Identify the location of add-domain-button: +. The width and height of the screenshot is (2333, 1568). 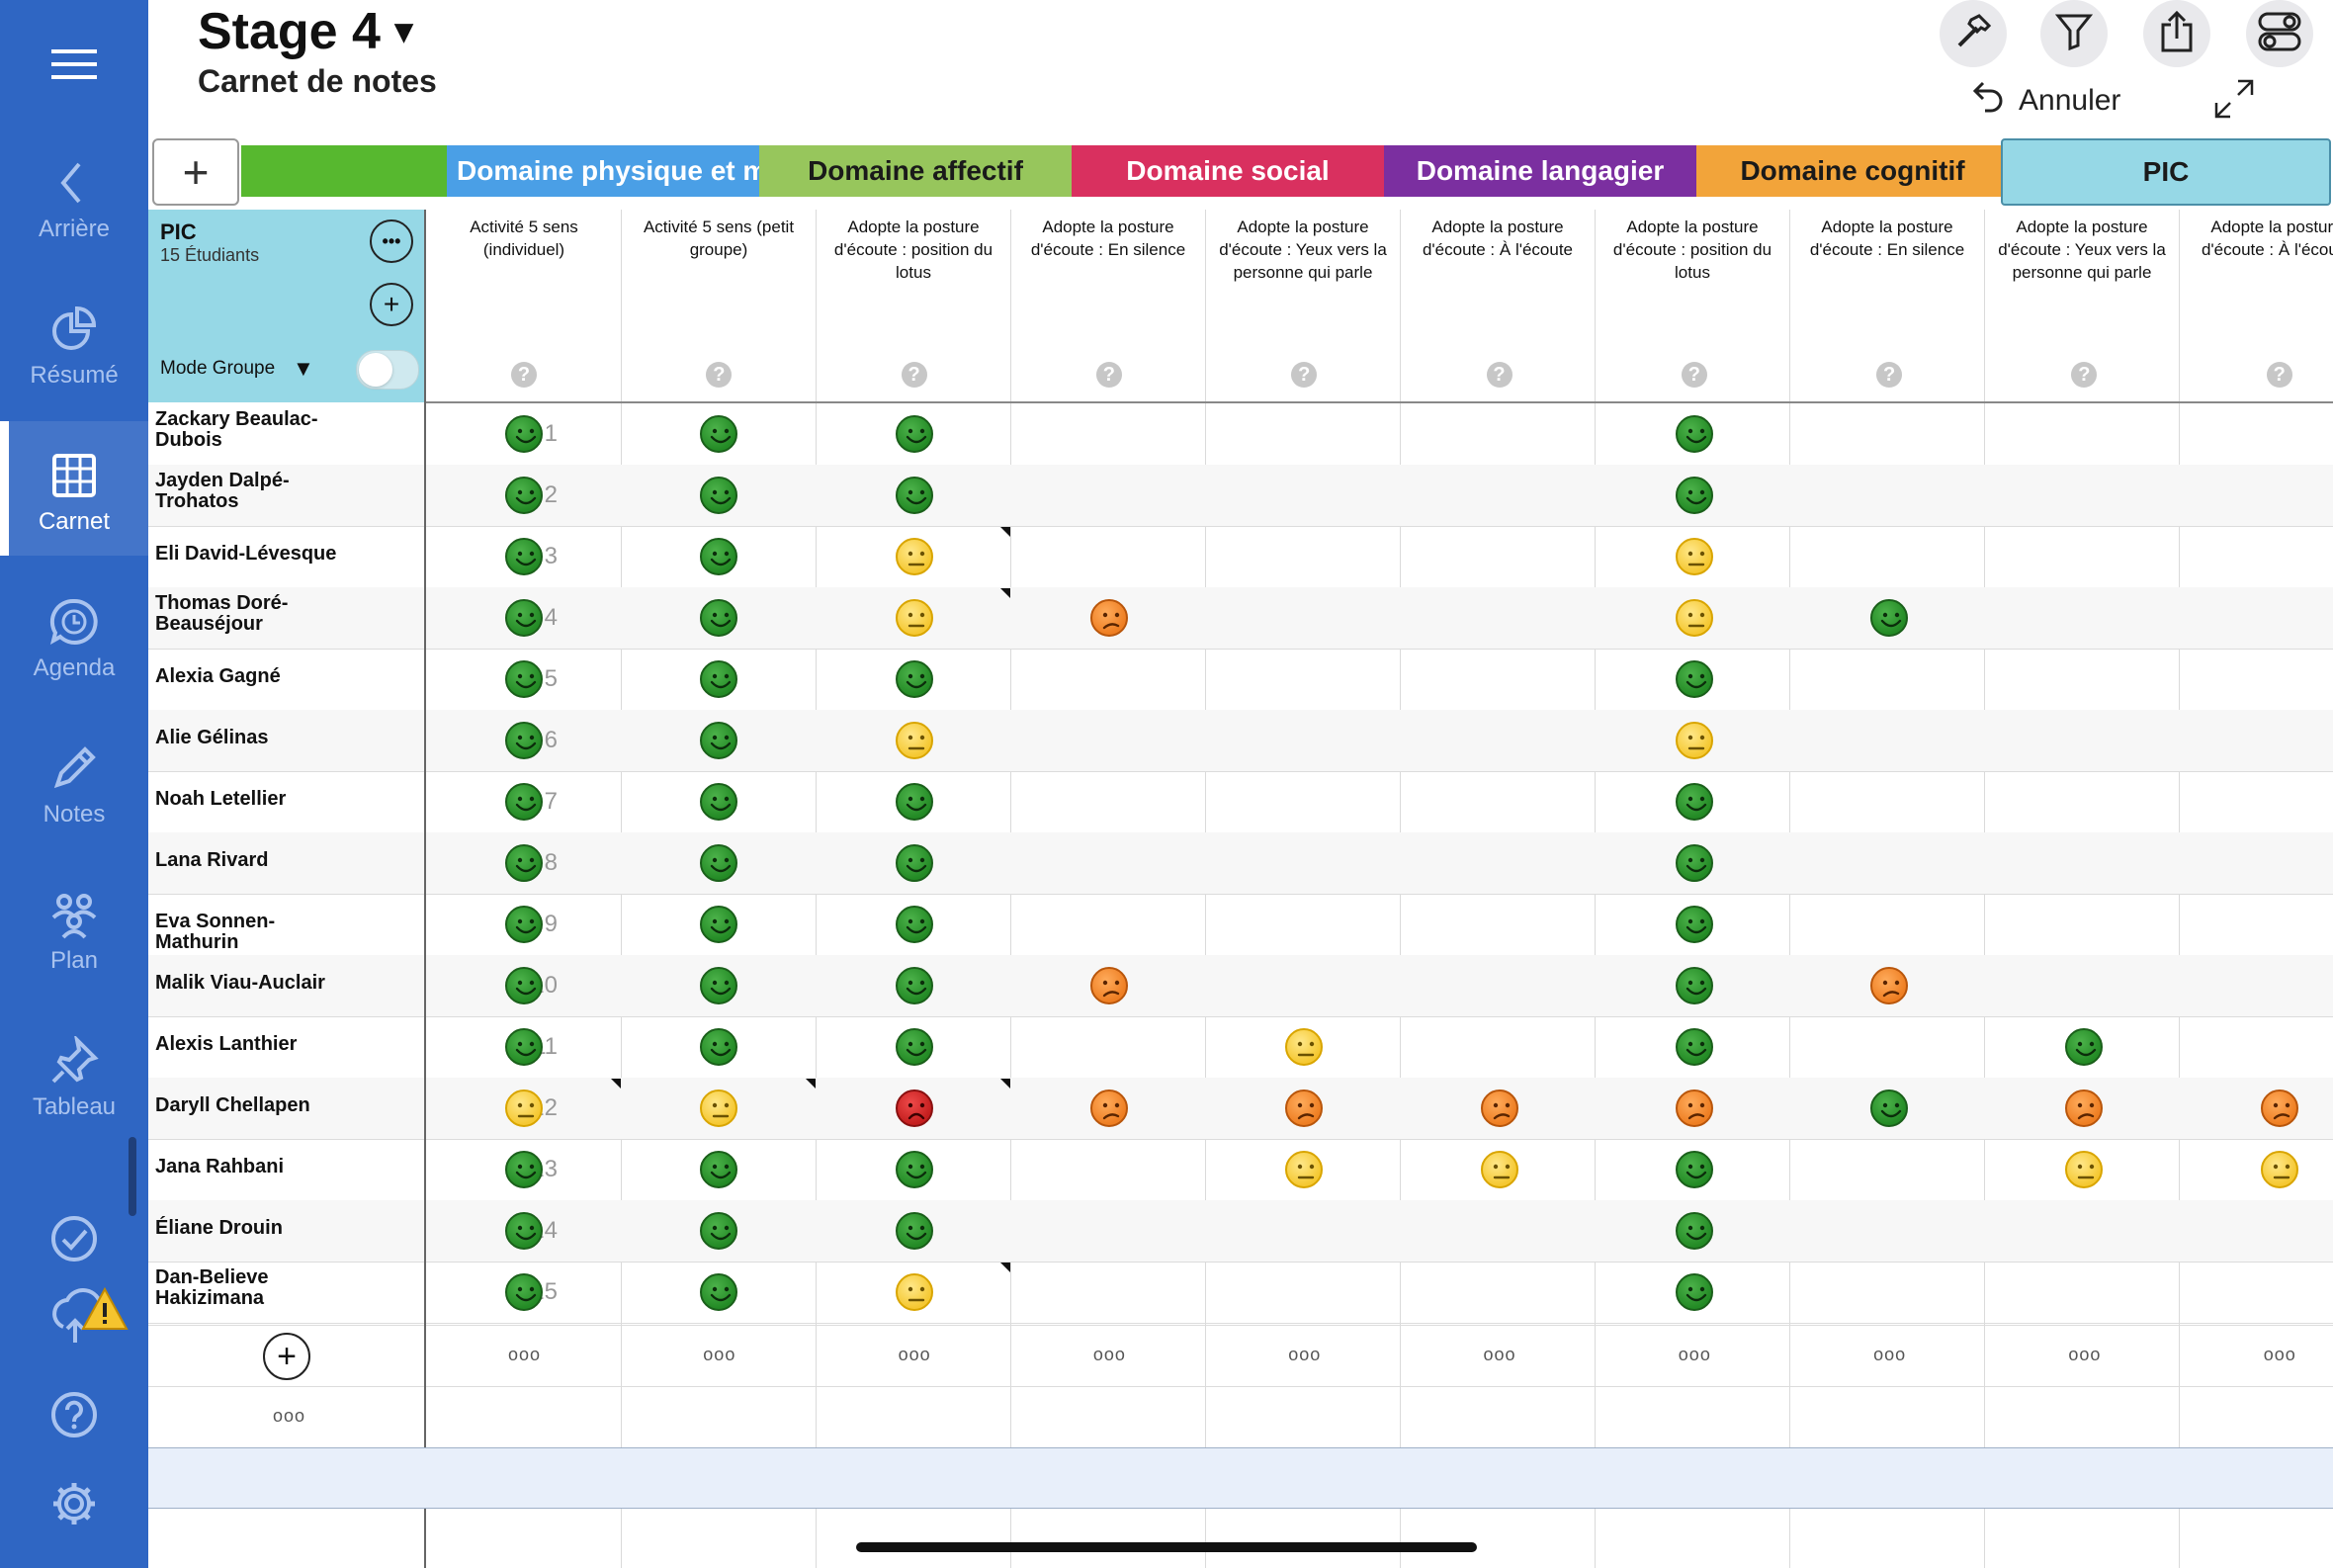
(196, 172).